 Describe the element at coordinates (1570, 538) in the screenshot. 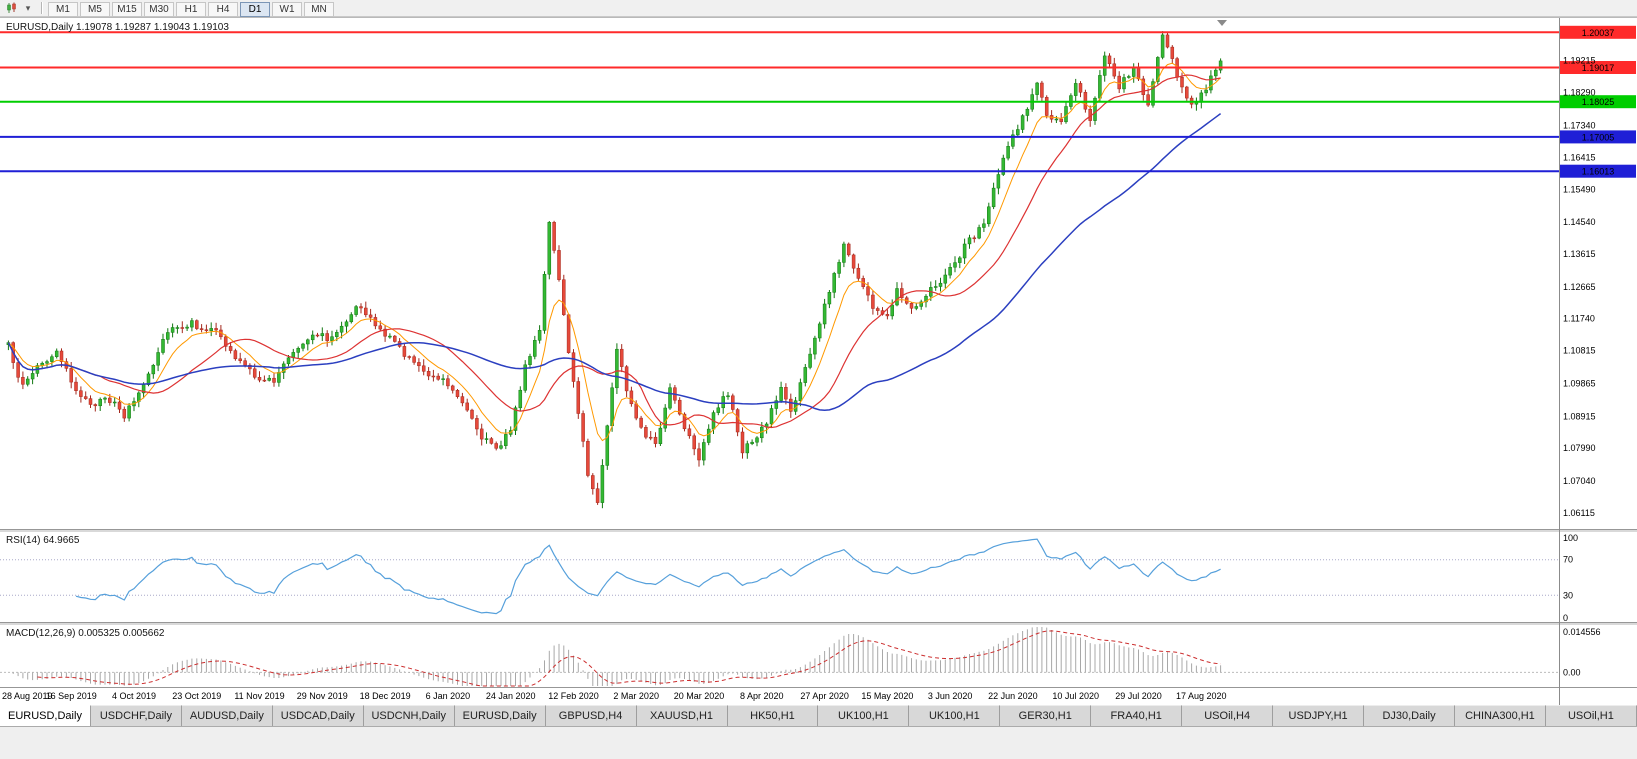

I see `svg-text: 100` at that location.